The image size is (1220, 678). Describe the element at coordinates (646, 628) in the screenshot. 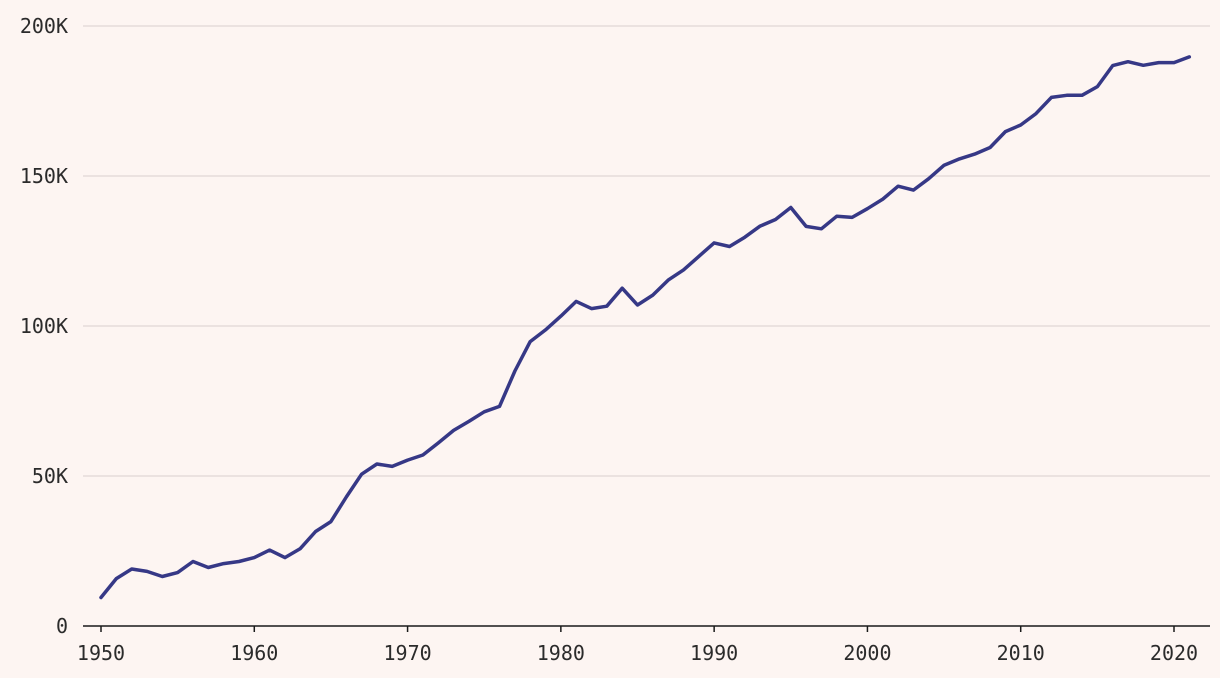

I see `x-axis` at that location.